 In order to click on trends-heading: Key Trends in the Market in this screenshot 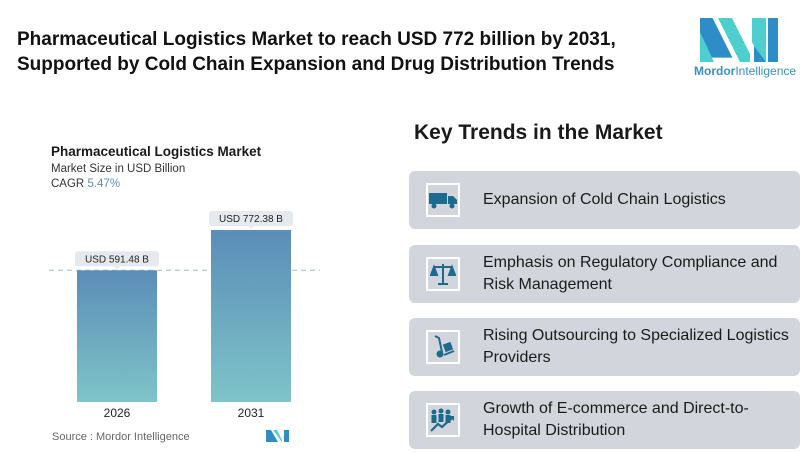, I will do `click(538, 132)`.